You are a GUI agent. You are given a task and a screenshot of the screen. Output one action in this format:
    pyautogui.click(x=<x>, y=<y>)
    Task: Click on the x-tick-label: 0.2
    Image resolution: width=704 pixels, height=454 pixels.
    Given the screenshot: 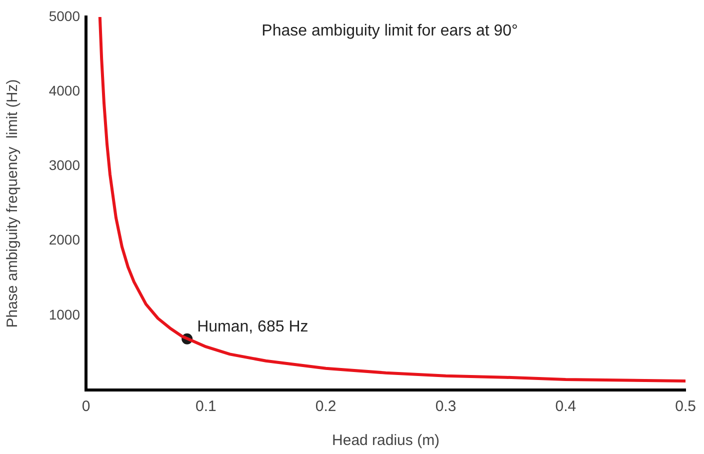 What is the action you would take?
    pyautogui.click(x=325, y=407)
    